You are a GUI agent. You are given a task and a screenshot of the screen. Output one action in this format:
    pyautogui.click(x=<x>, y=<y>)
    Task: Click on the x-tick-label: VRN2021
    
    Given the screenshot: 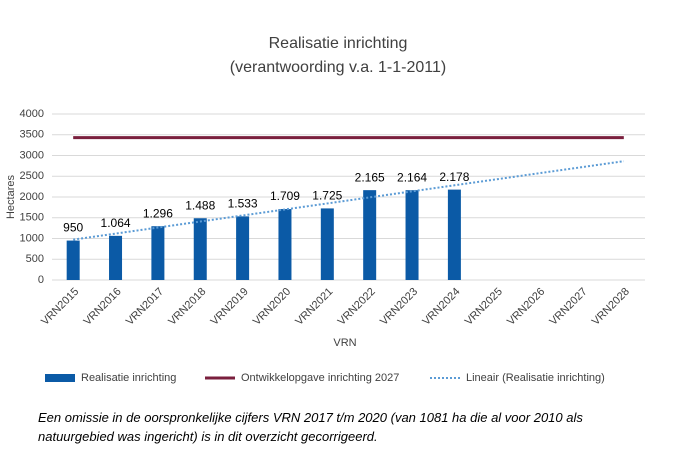 What is the action you would take?
    pyautogui.click(x=314, y=307)
    